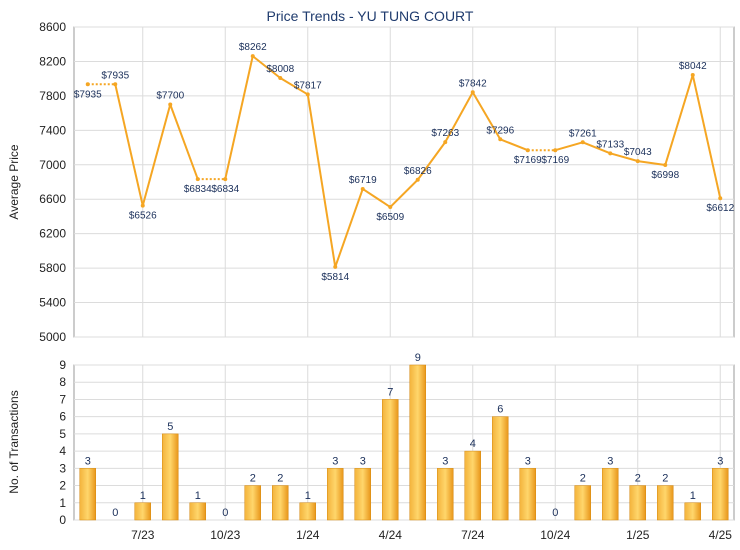 The height and width of the screenshot is (550, 740). I want to click on transactions-y-tick-label: 9, so click(62, 365).